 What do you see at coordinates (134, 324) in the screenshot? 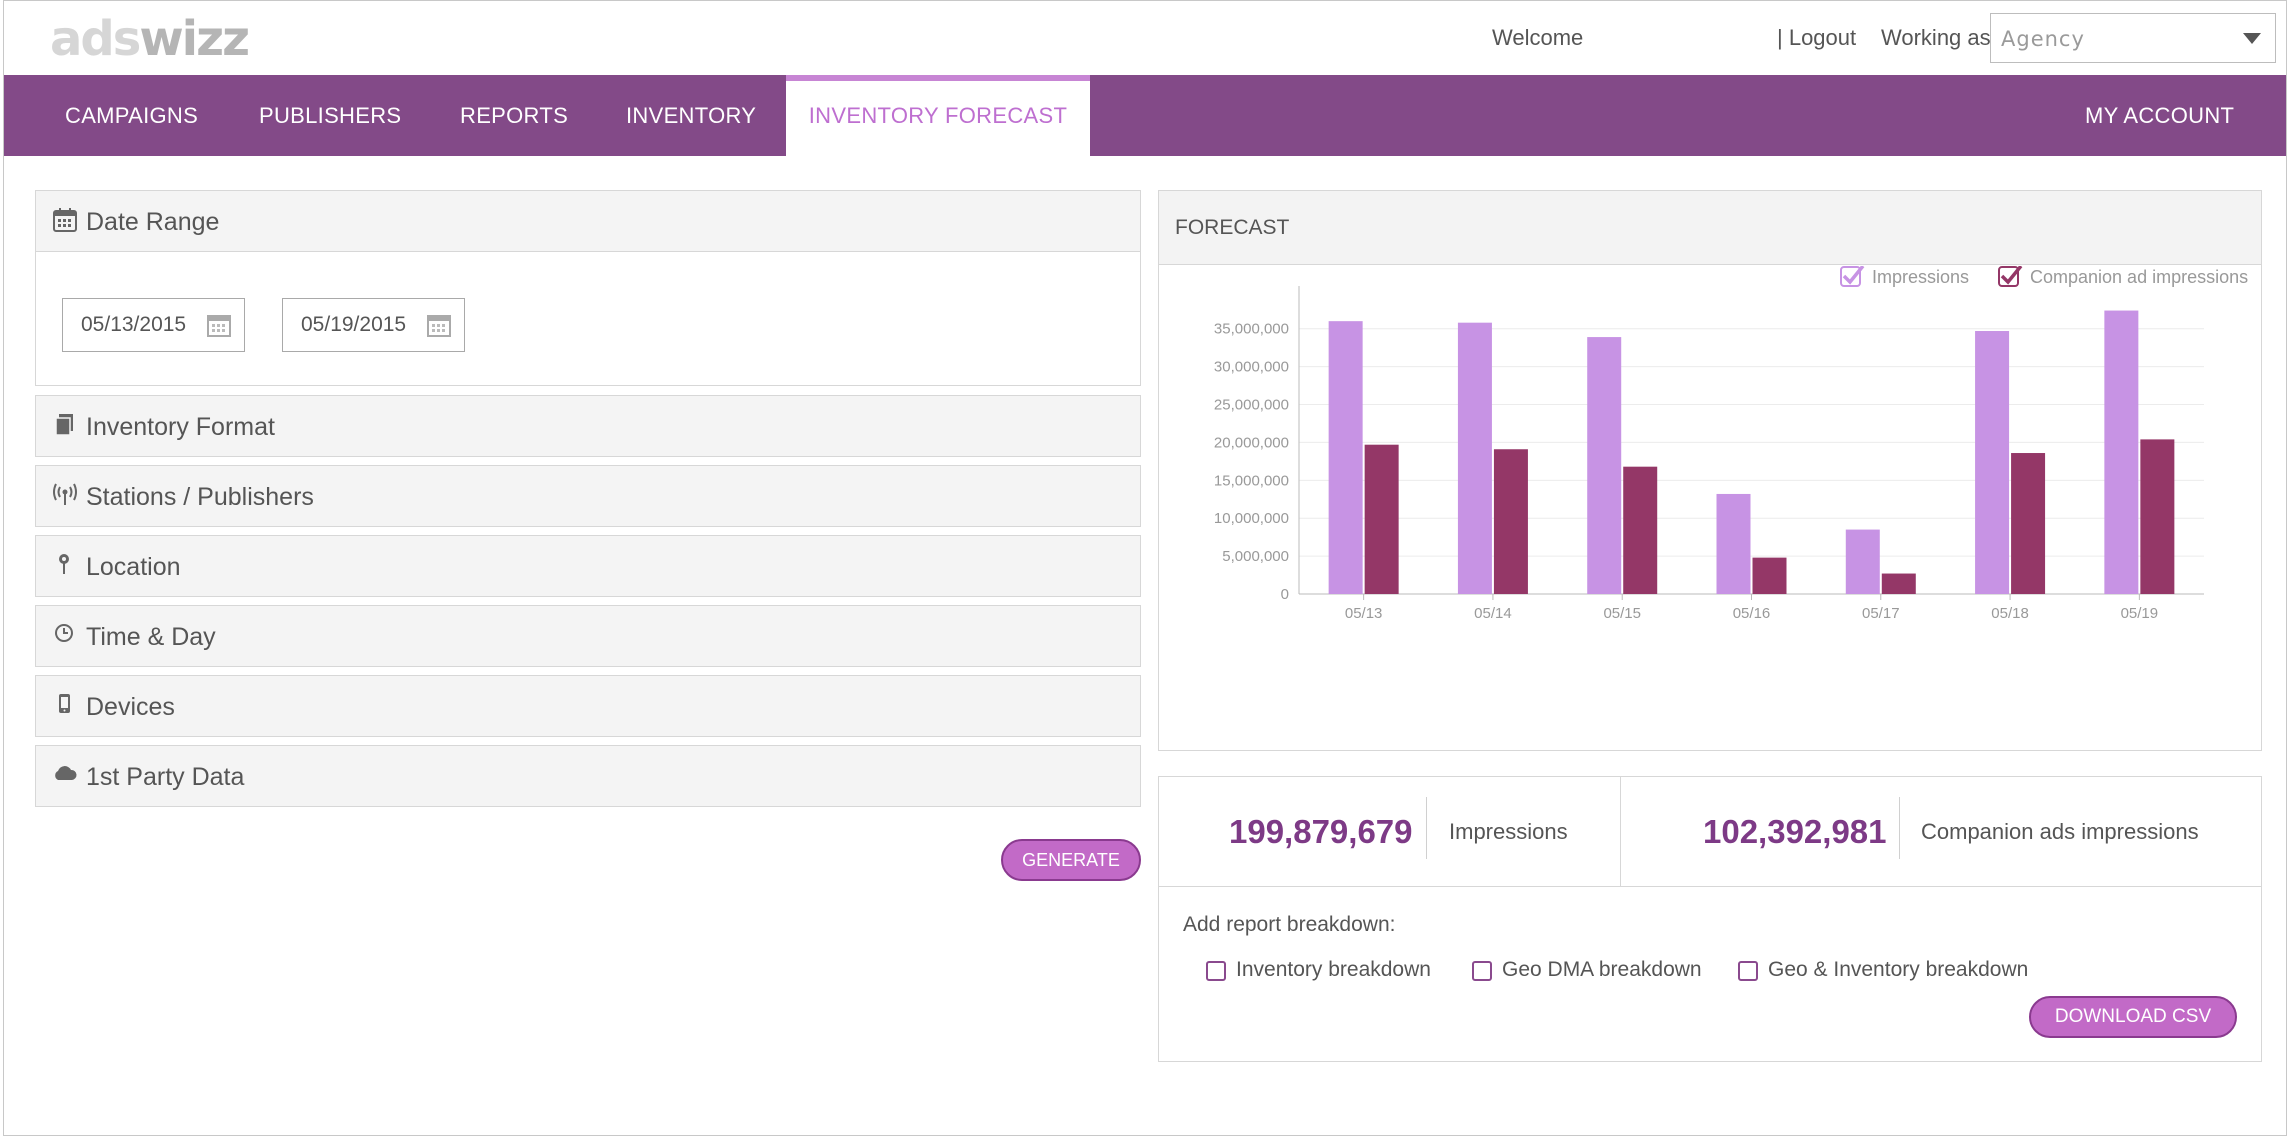
I see `start-date-value: 05/13/2015` at bounding box center [134, 324].